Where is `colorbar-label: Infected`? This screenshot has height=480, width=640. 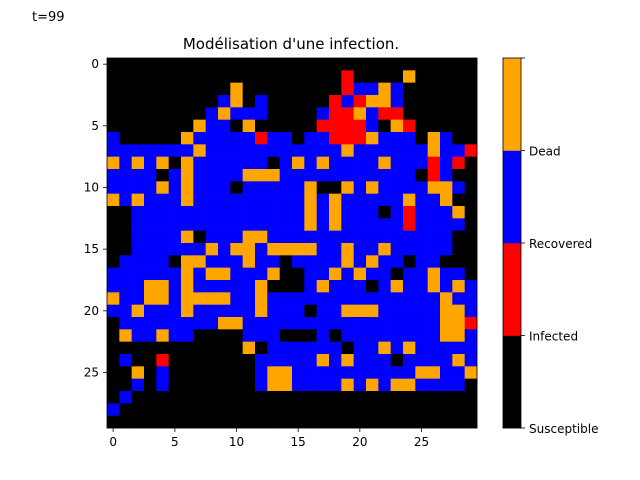
colorbar-label: Infected is located at coordinates (553, 337).